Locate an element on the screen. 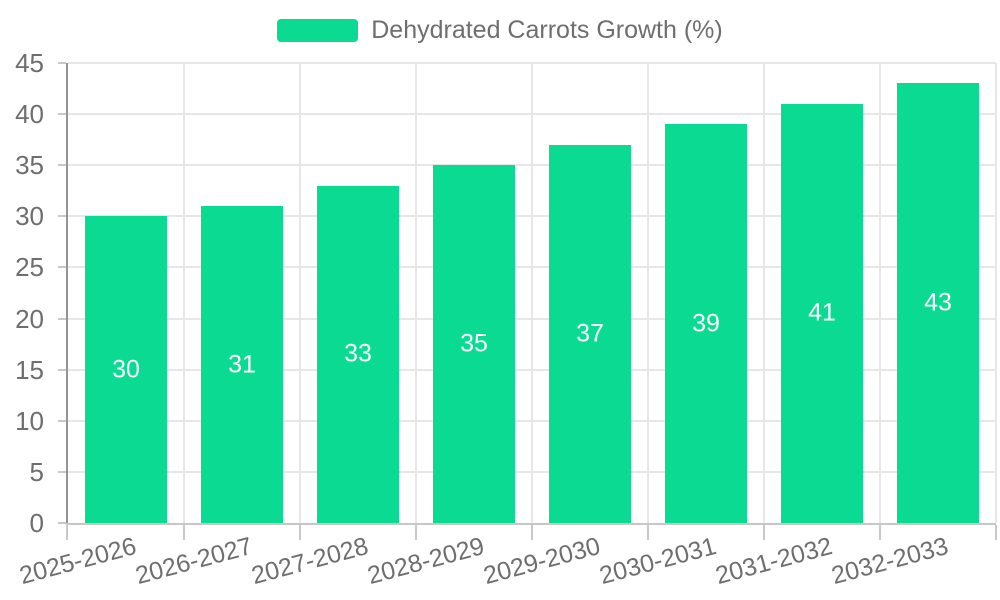 Image resolution: width=1000 pixels, height=600 pixels. bar-value-label: 31 is located at coordinates (242, 364).